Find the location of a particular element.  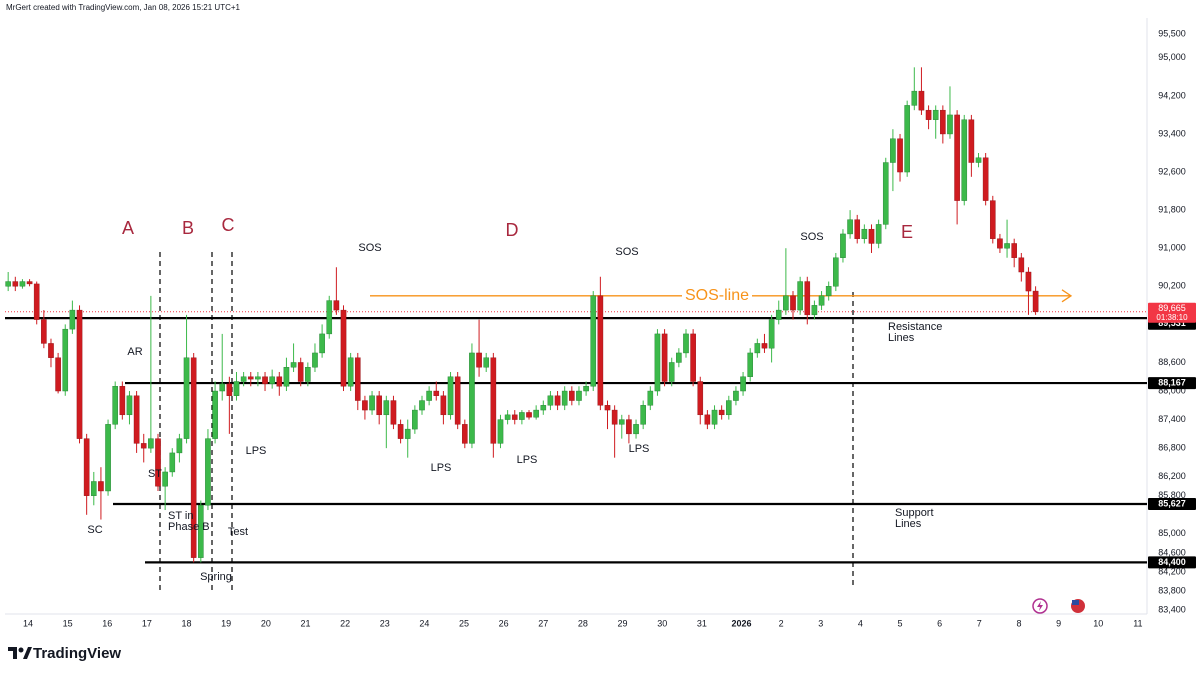

y-tick-label: 86,200 is located at coordinates (1172, 476).